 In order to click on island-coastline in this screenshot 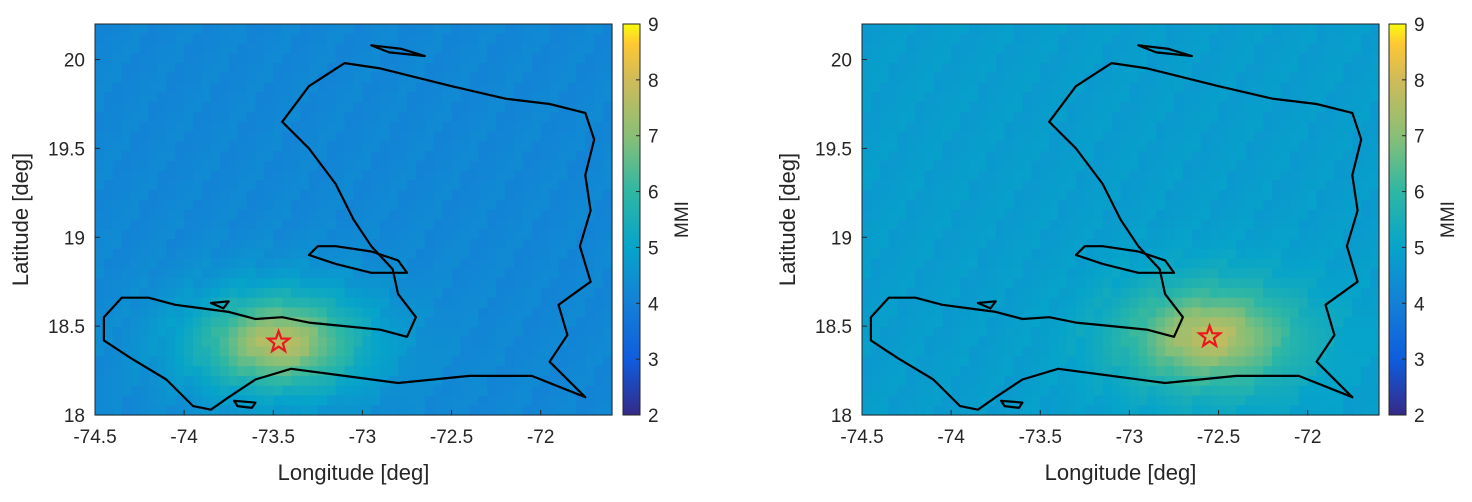, I will do `click(1125, 259)`.